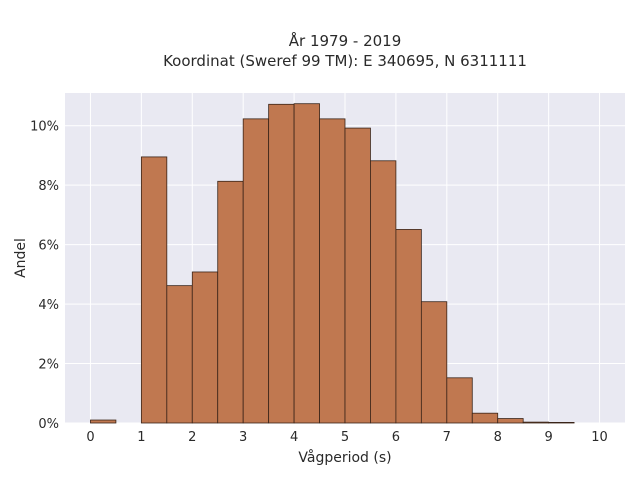  I want to click on y-tick-label: 6%, so click(48, 246).